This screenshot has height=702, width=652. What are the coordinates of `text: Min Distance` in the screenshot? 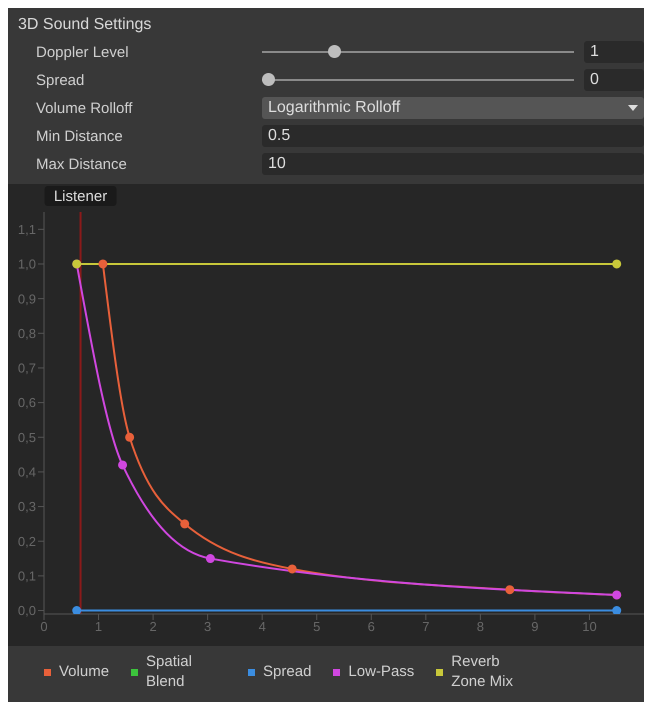 It's located at (80, 136).